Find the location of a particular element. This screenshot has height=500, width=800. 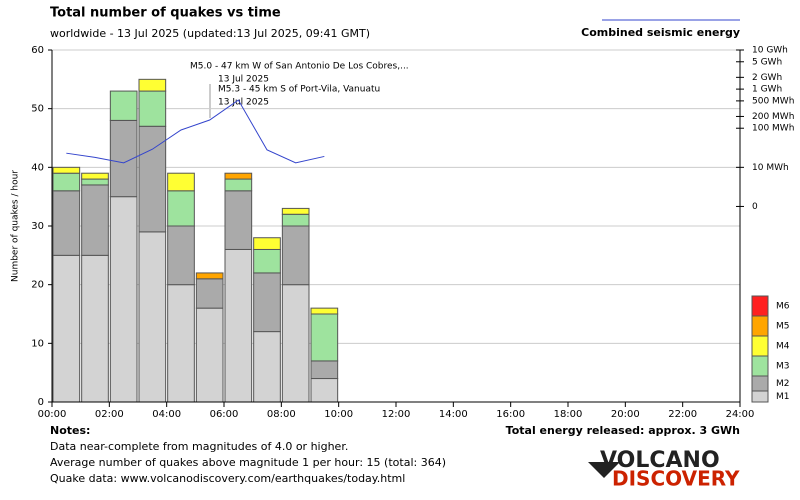

y-tick-label: 40 is located at coordinates (37, 167).